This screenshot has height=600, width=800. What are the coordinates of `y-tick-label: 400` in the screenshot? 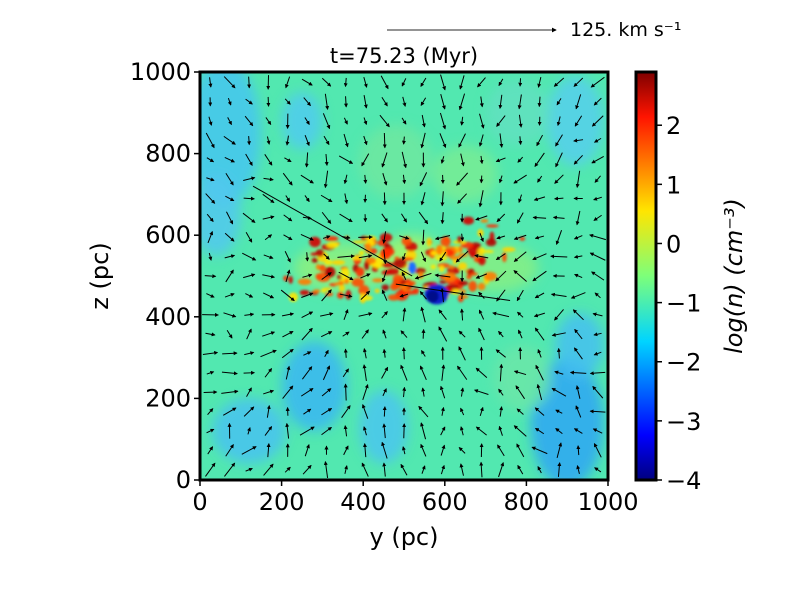 It's located at (168, 317).